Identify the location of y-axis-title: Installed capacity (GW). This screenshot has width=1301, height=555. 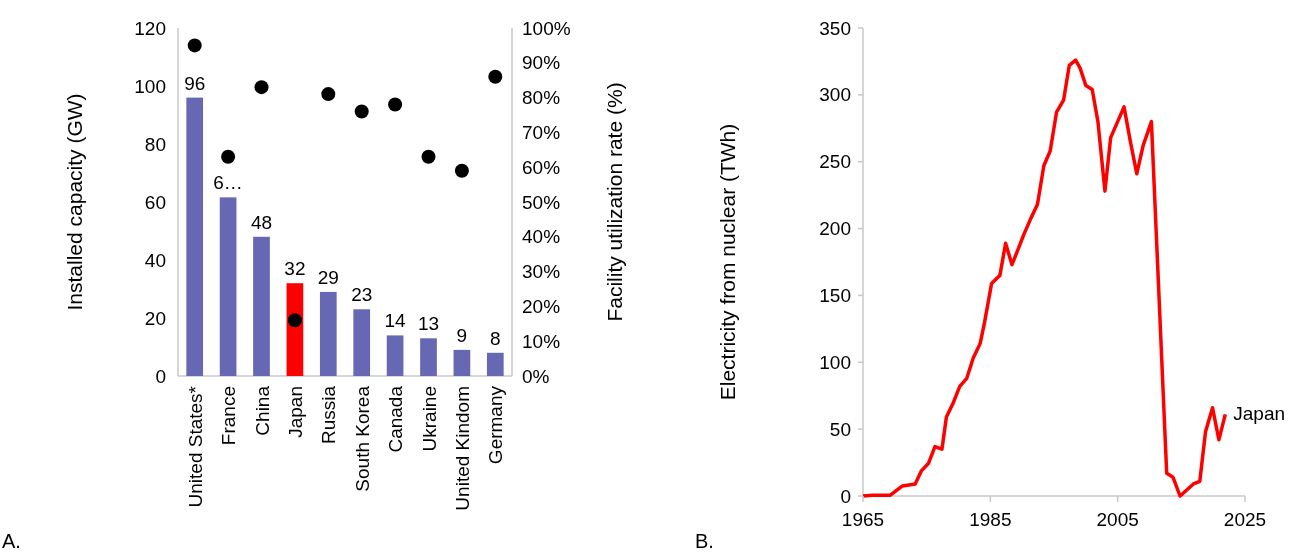
(74, 202).